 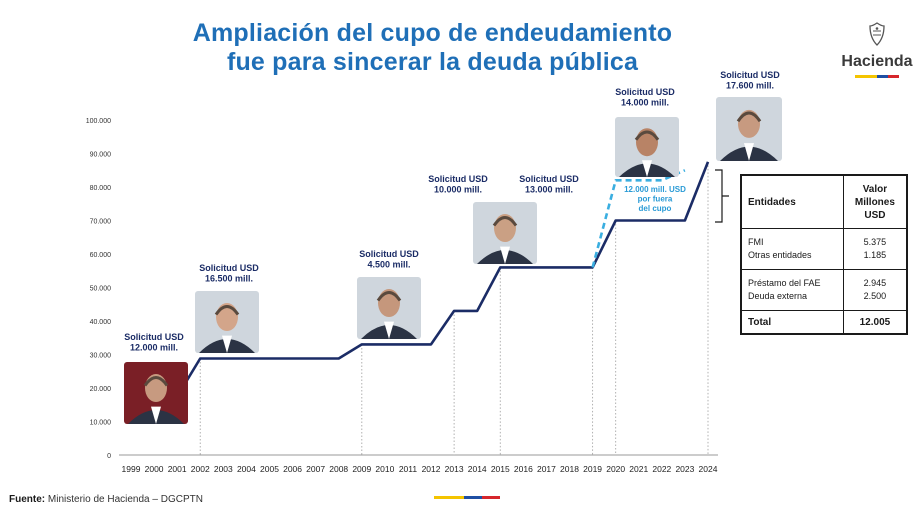 What do you see at coordinates (778, 296) in the screenshot?
I see `table-label: Deuda externa` at bounding box center [778, 296].